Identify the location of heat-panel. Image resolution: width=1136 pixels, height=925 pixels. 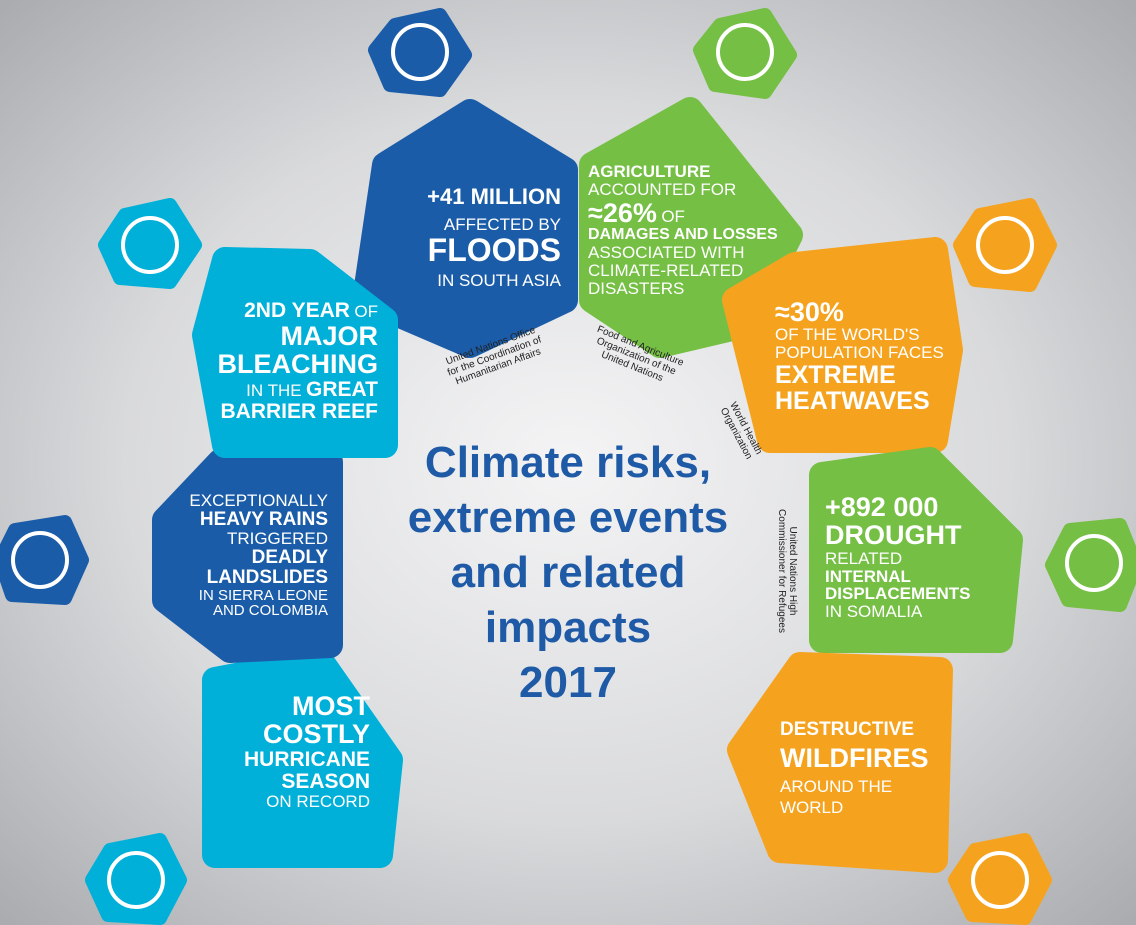
(842, 345).